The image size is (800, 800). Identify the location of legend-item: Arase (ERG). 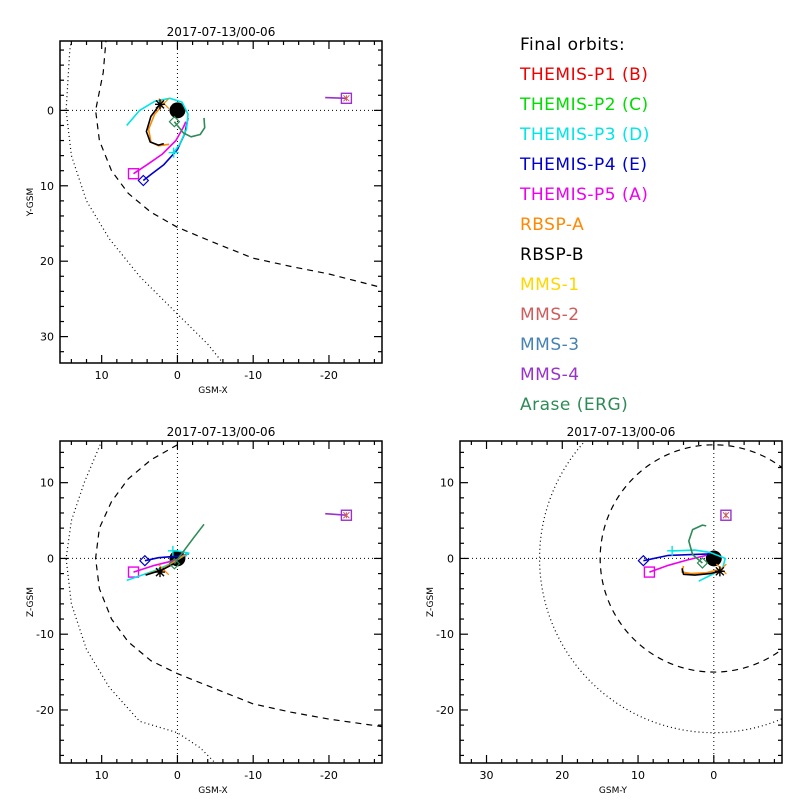
(574, 405).